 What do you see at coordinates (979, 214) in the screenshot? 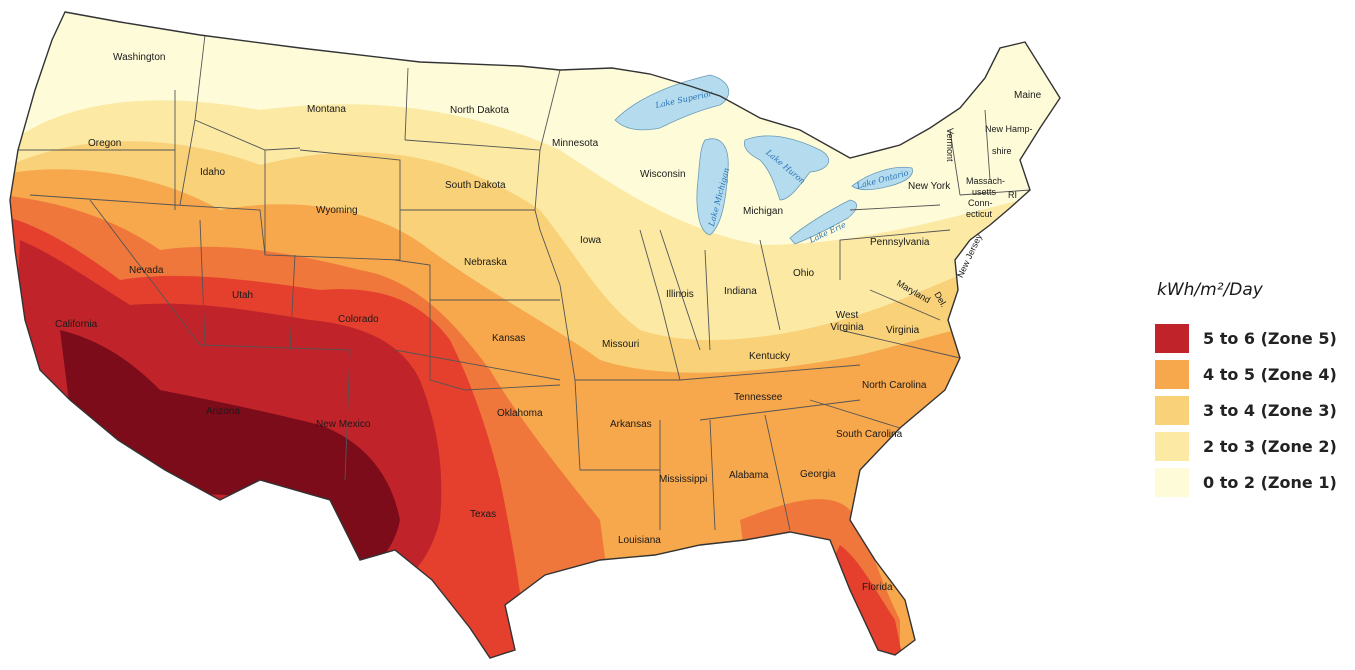
I see `state-label-connecticut-2: ecticut` at bounding box center [979, 214].